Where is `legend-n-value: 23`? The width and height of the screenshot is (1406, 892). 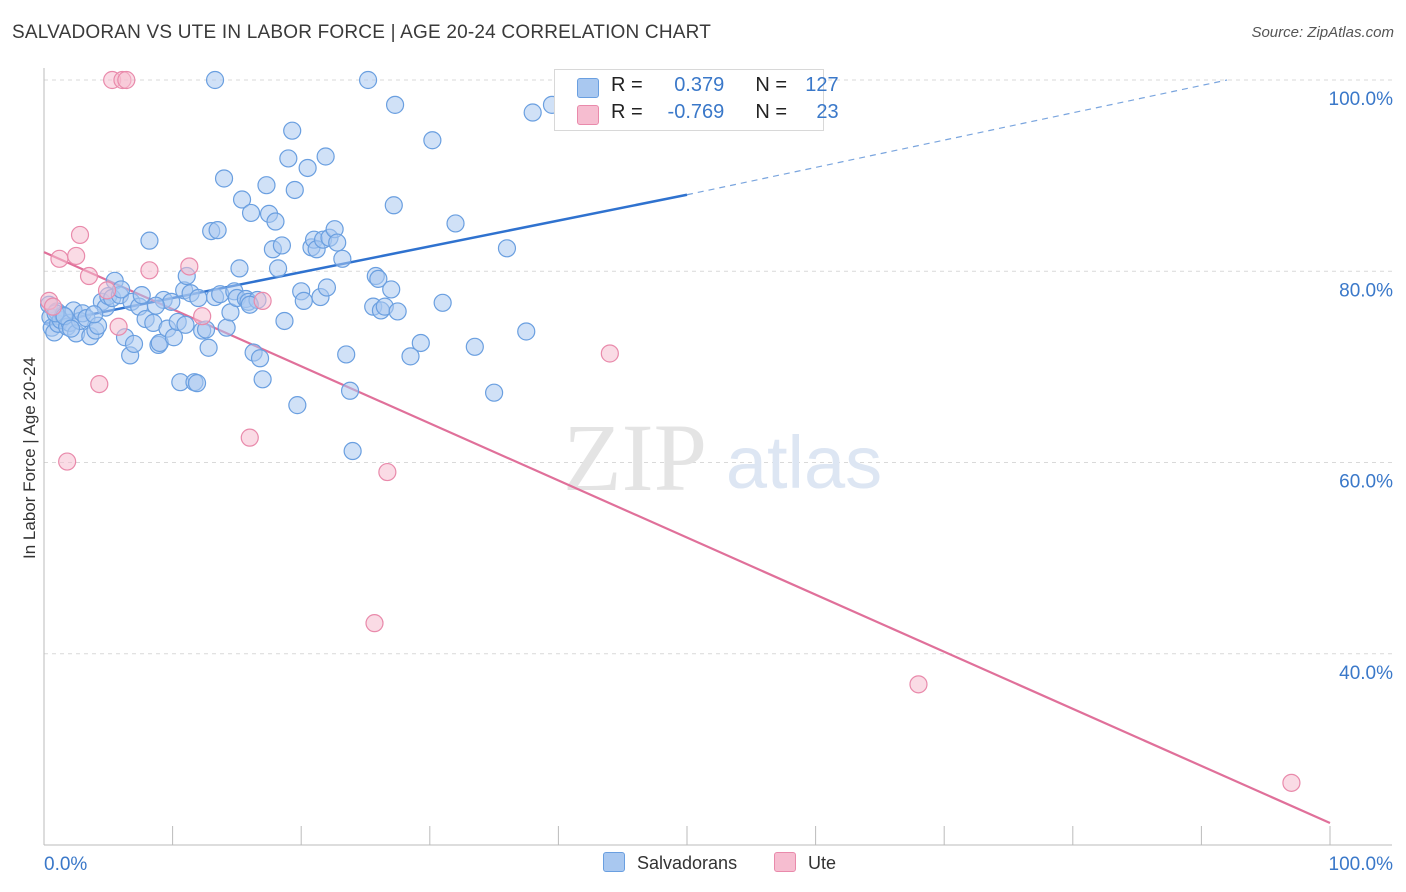
legend-n-value: 23 is located at coordinates (827, 112).